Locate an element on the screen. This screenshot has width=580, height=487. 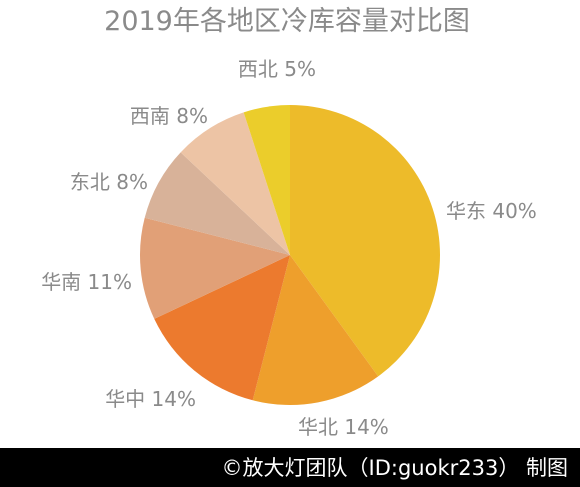
slice-label-华中: 华中 14% is located at coordinates (150, 399).